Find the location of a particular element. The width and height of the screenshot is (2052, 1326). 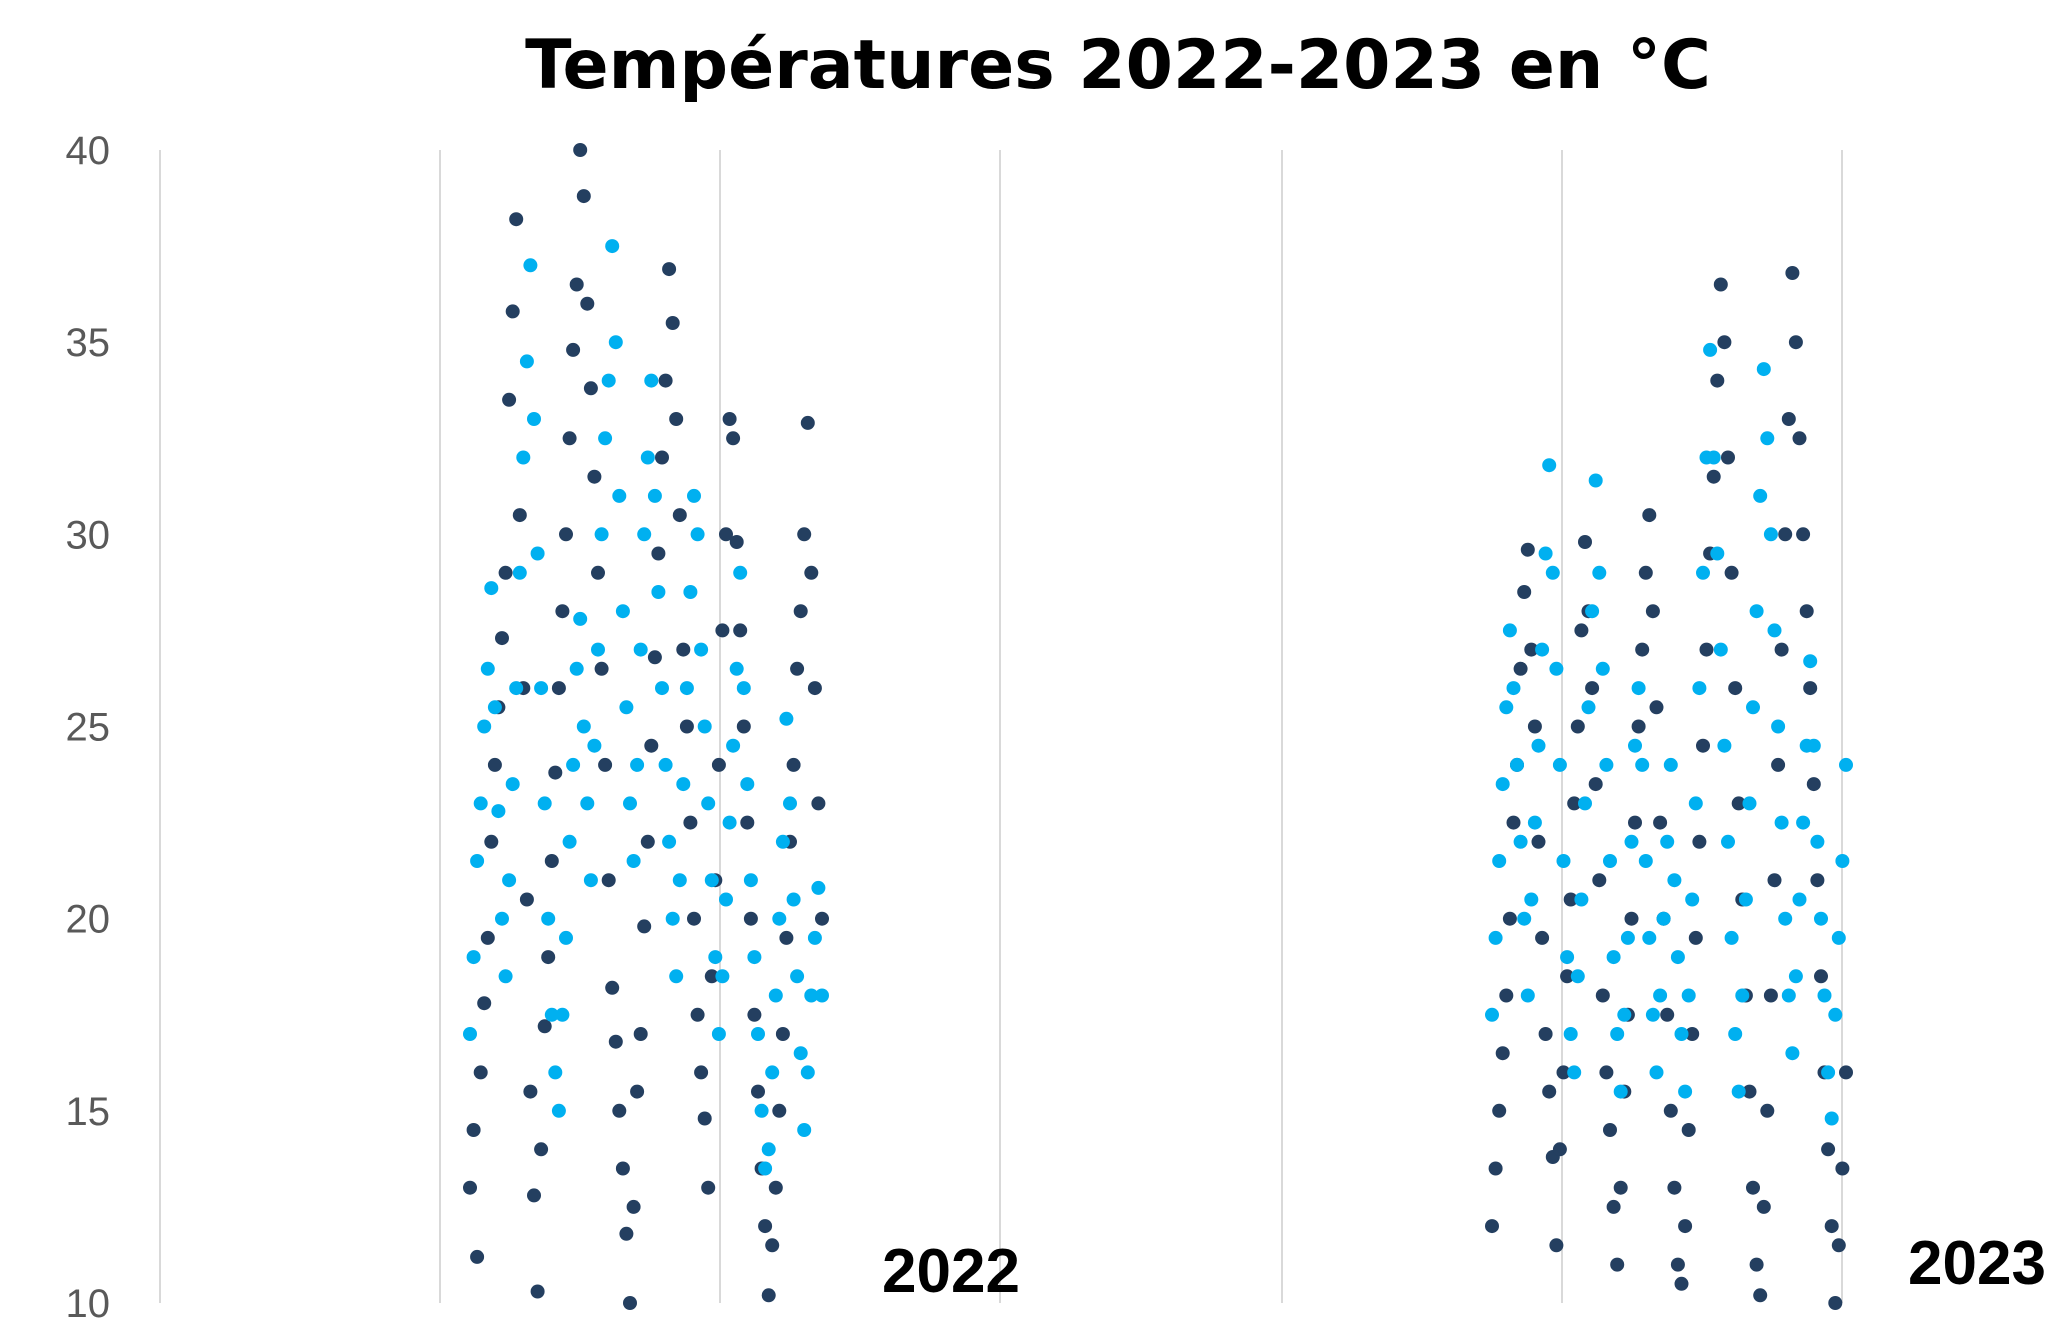

y-tick-35: 35 is located at coordinates (88, 343).